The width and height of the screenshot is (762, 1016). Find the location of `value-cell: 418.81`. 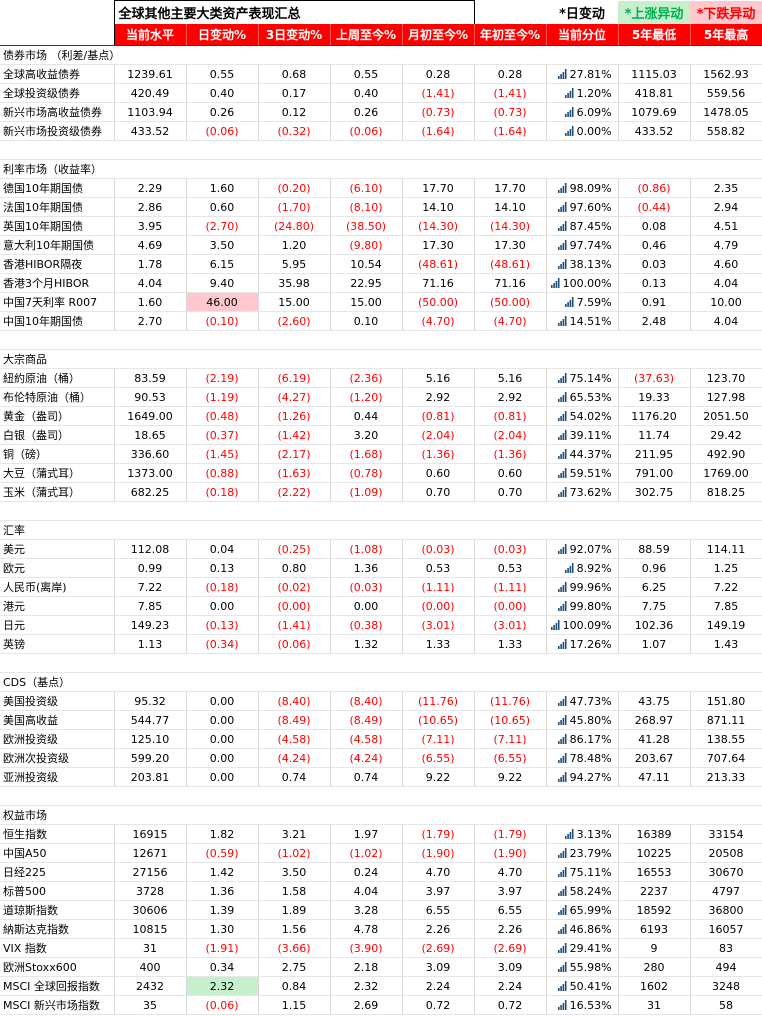

value-cell: 418.81 is located at coordinates (654, 93).